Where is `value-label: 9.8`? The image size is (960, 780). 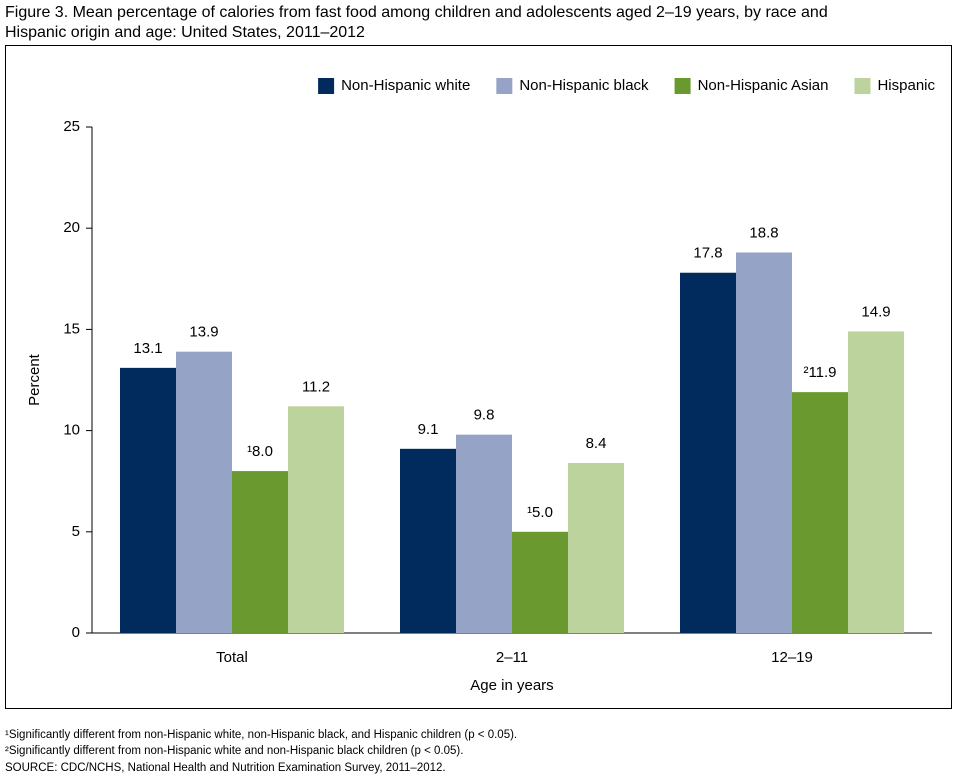 value-label: 9.8 is located at coordinates (484, 415).